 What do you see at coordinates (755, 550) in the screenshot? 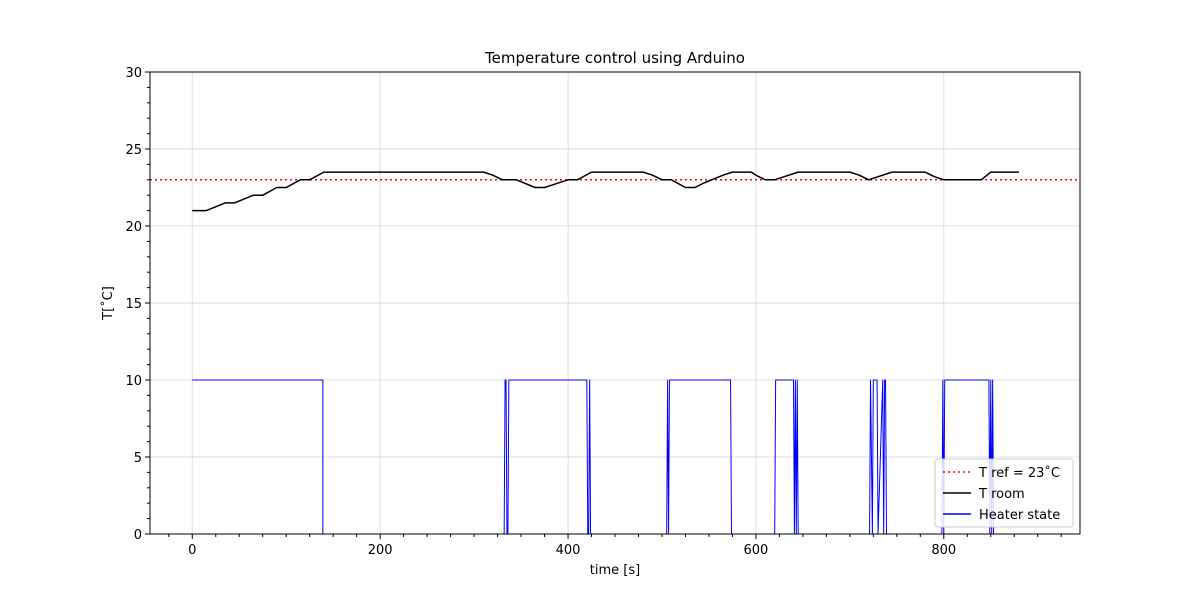
I see `x-tick-label: 600` at bounding box center [755, 550].